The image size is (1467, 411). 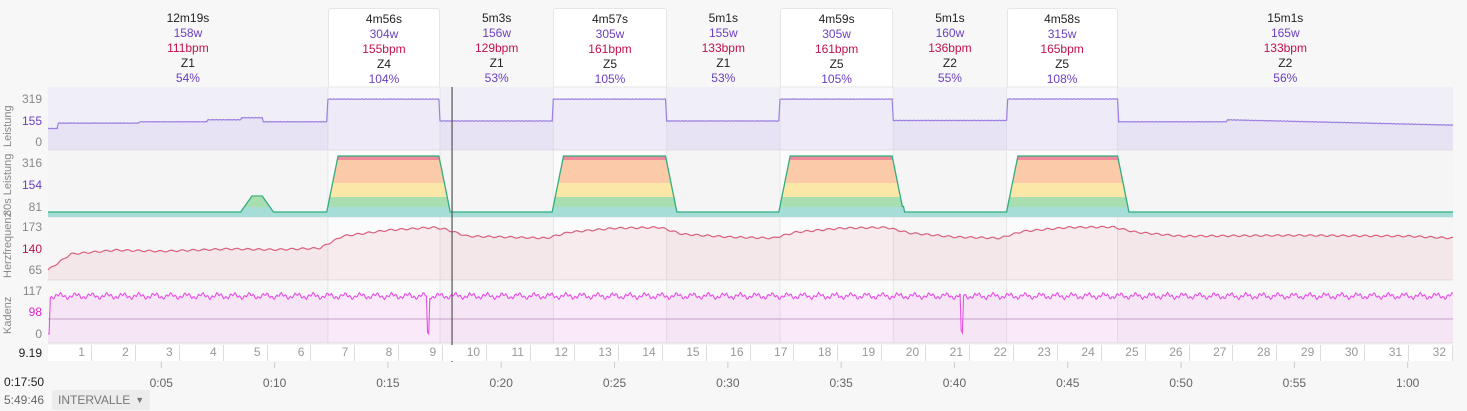 I want to click on lap-cell: 1, so click(x=70, y=353).